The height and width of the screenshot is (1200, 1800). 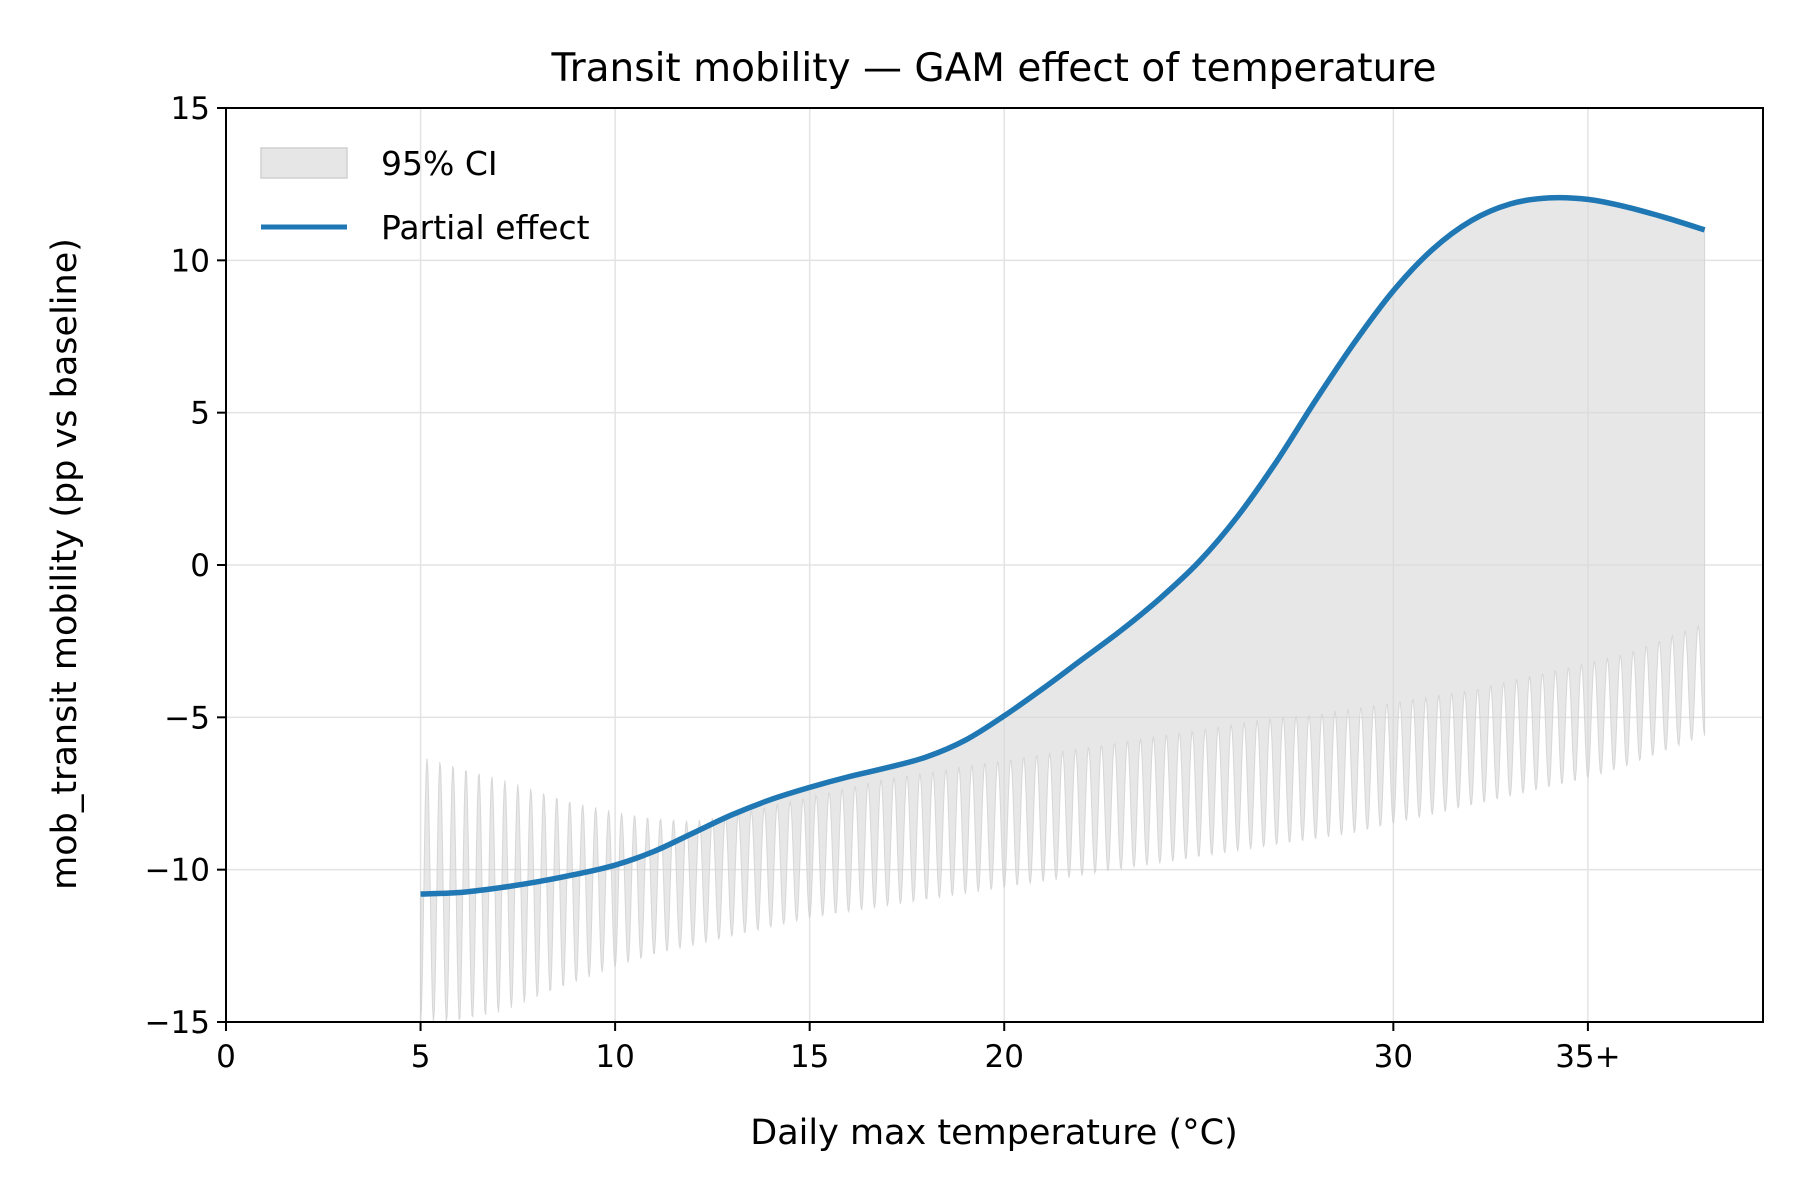 I want to click on x-tick-label-1: 5, so click(x=421, y=1057).